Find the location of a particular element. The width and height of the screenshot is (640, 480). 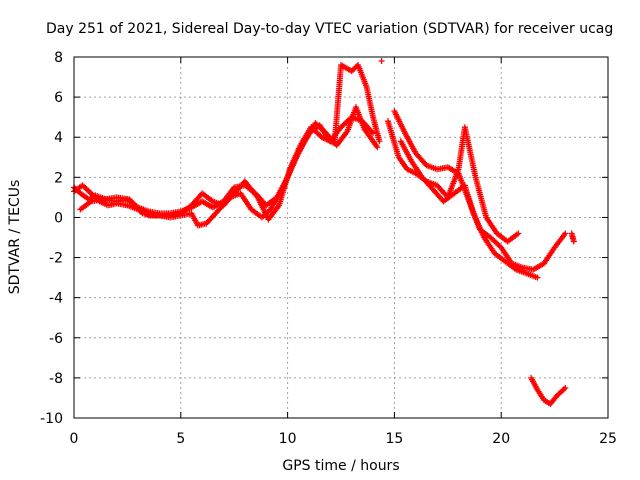

x-tick-label: 0 is located at coordinates (74, 439).